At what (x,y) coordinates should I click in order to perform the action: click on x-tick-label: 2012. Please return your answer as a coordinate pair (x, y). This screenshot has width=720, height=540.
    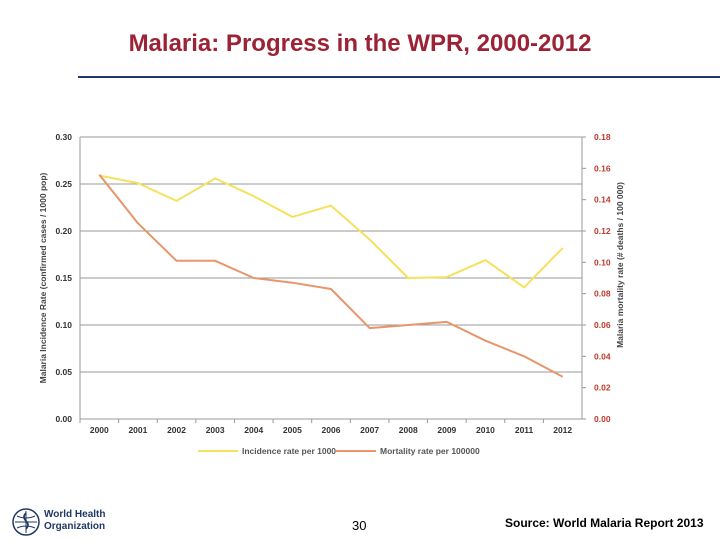
    Looking at the image, I should click on (562, 430).